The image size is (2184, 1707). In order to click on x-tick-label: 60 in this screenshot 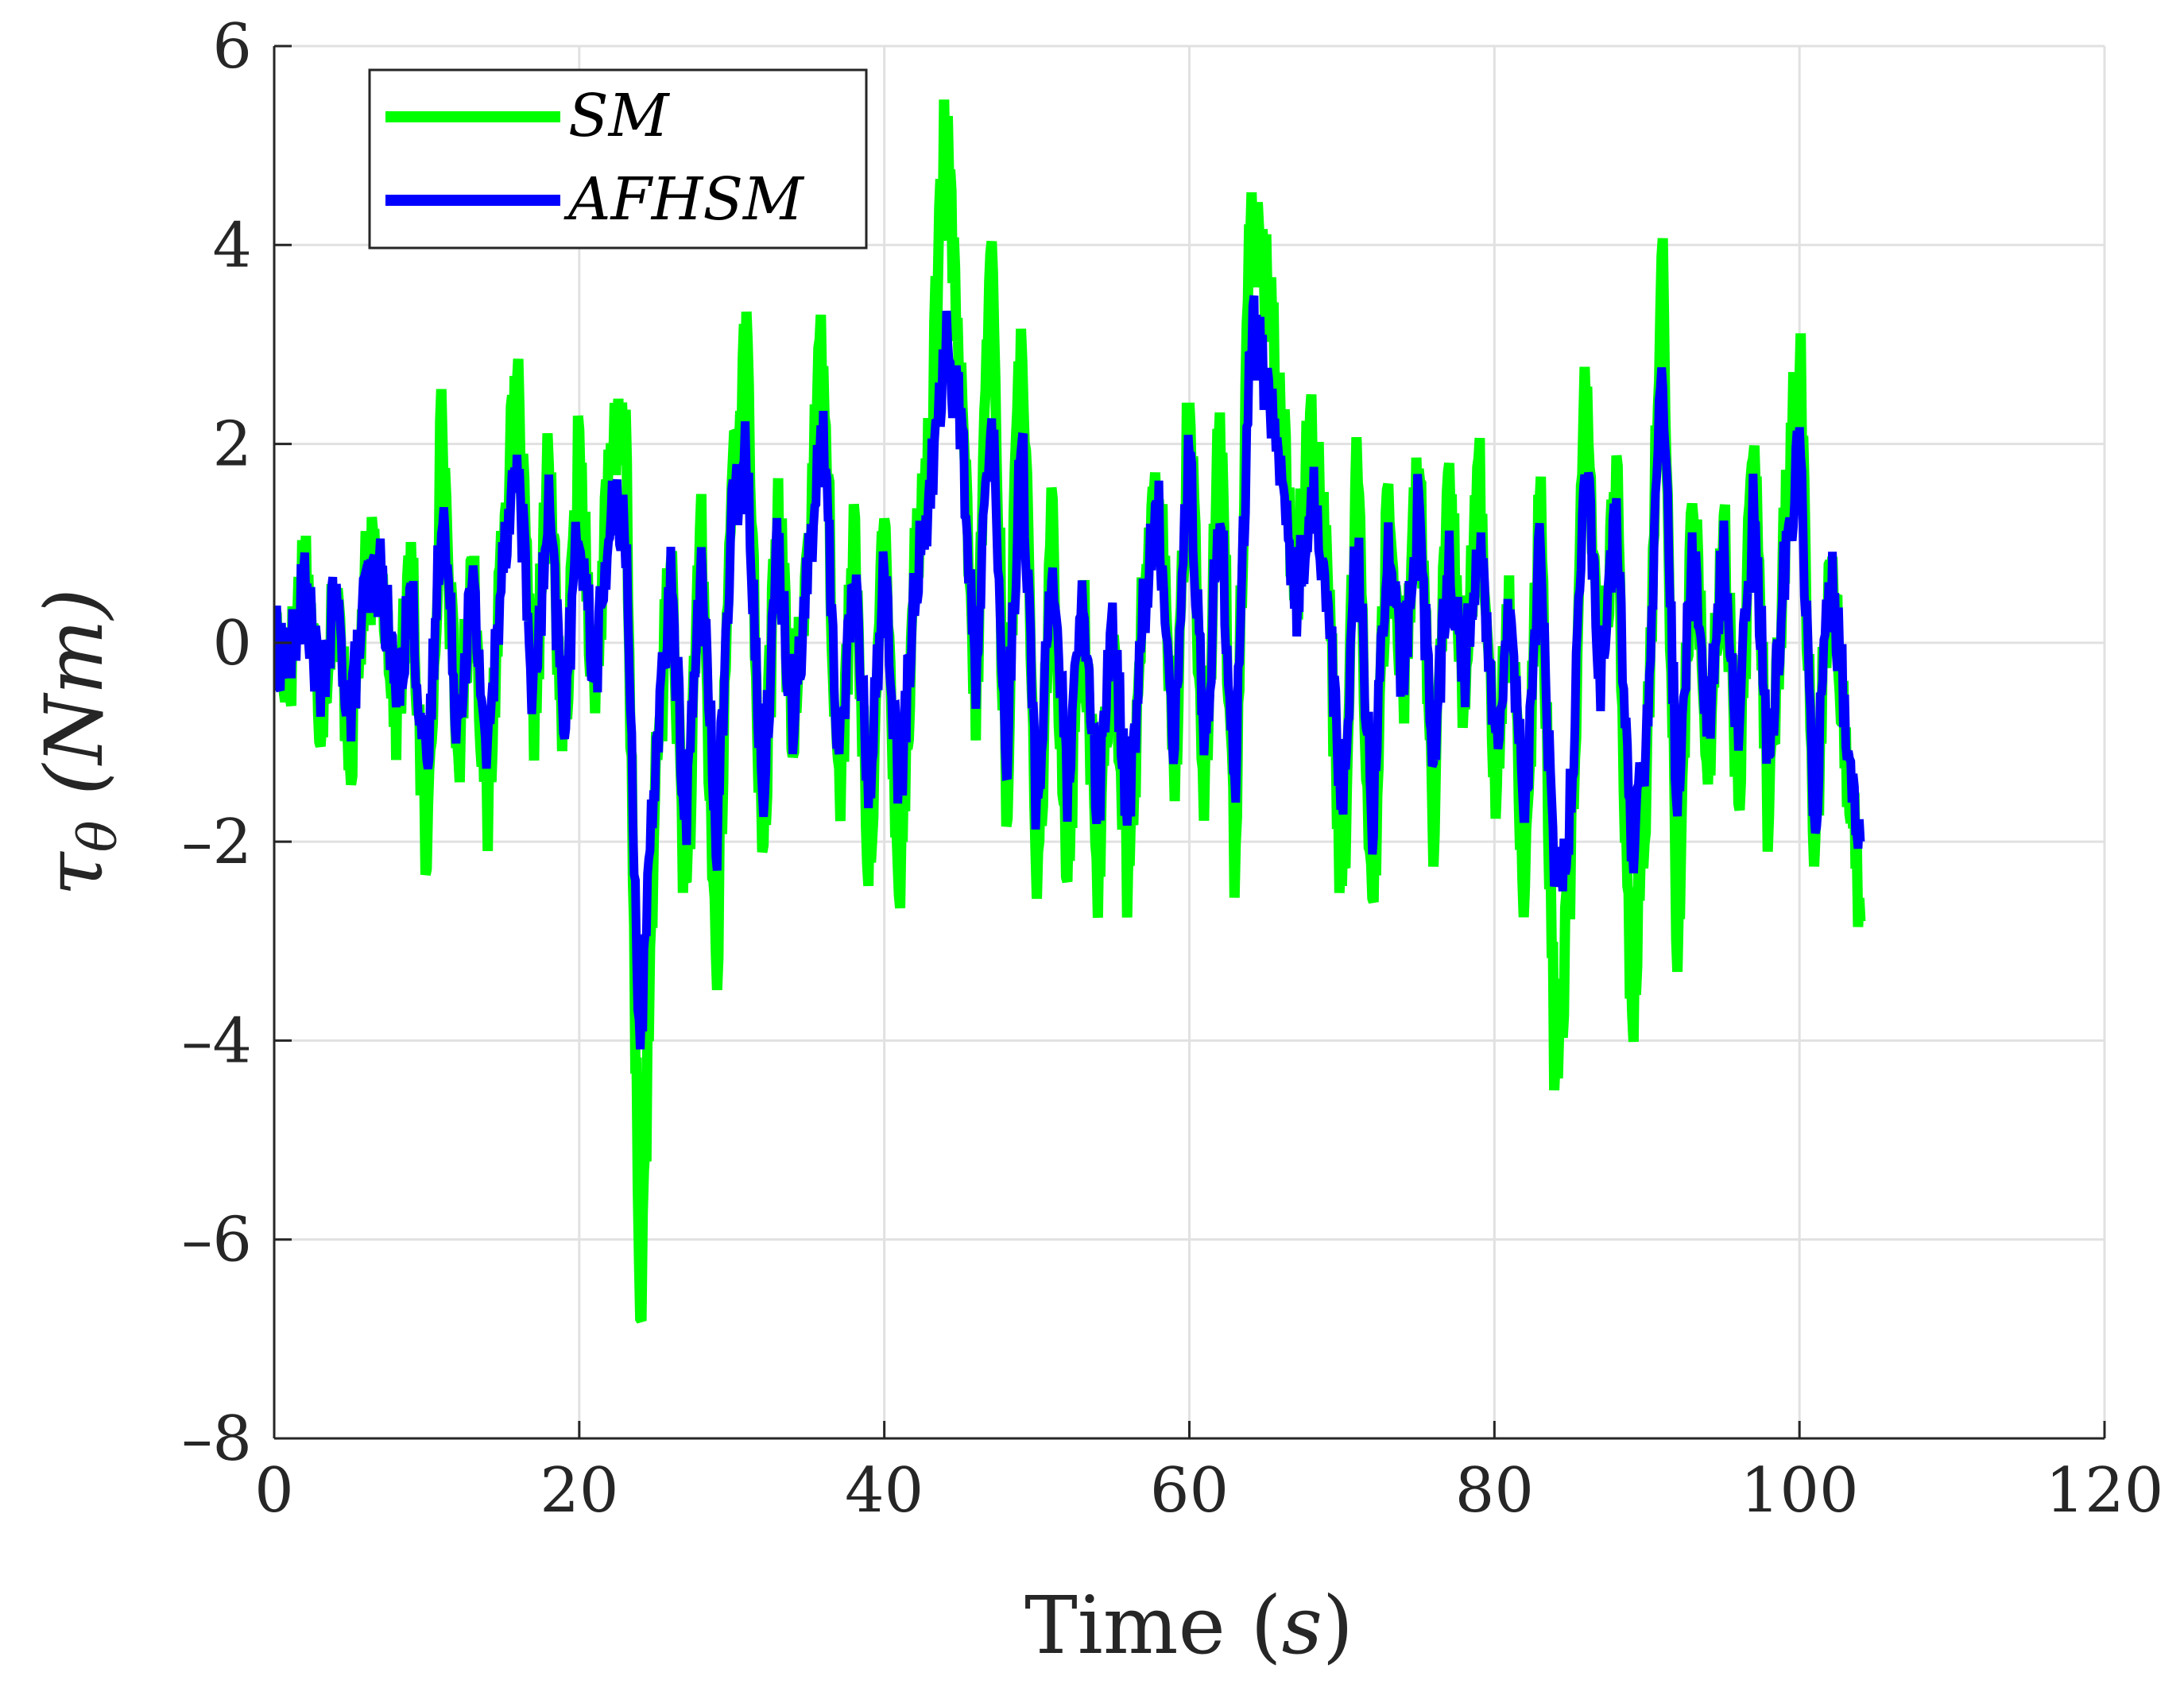, I will do `click(1189, 1491)`.